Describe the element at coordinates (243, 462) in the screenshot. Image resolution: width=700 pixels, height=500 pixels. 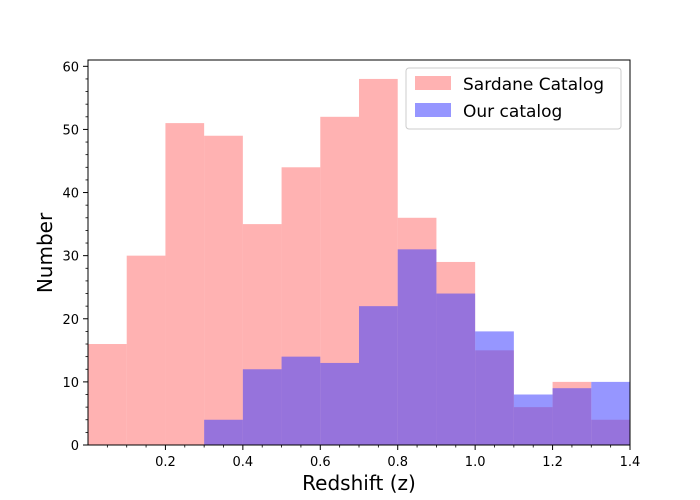
I see `x-tick-label: 0.4` at that location.